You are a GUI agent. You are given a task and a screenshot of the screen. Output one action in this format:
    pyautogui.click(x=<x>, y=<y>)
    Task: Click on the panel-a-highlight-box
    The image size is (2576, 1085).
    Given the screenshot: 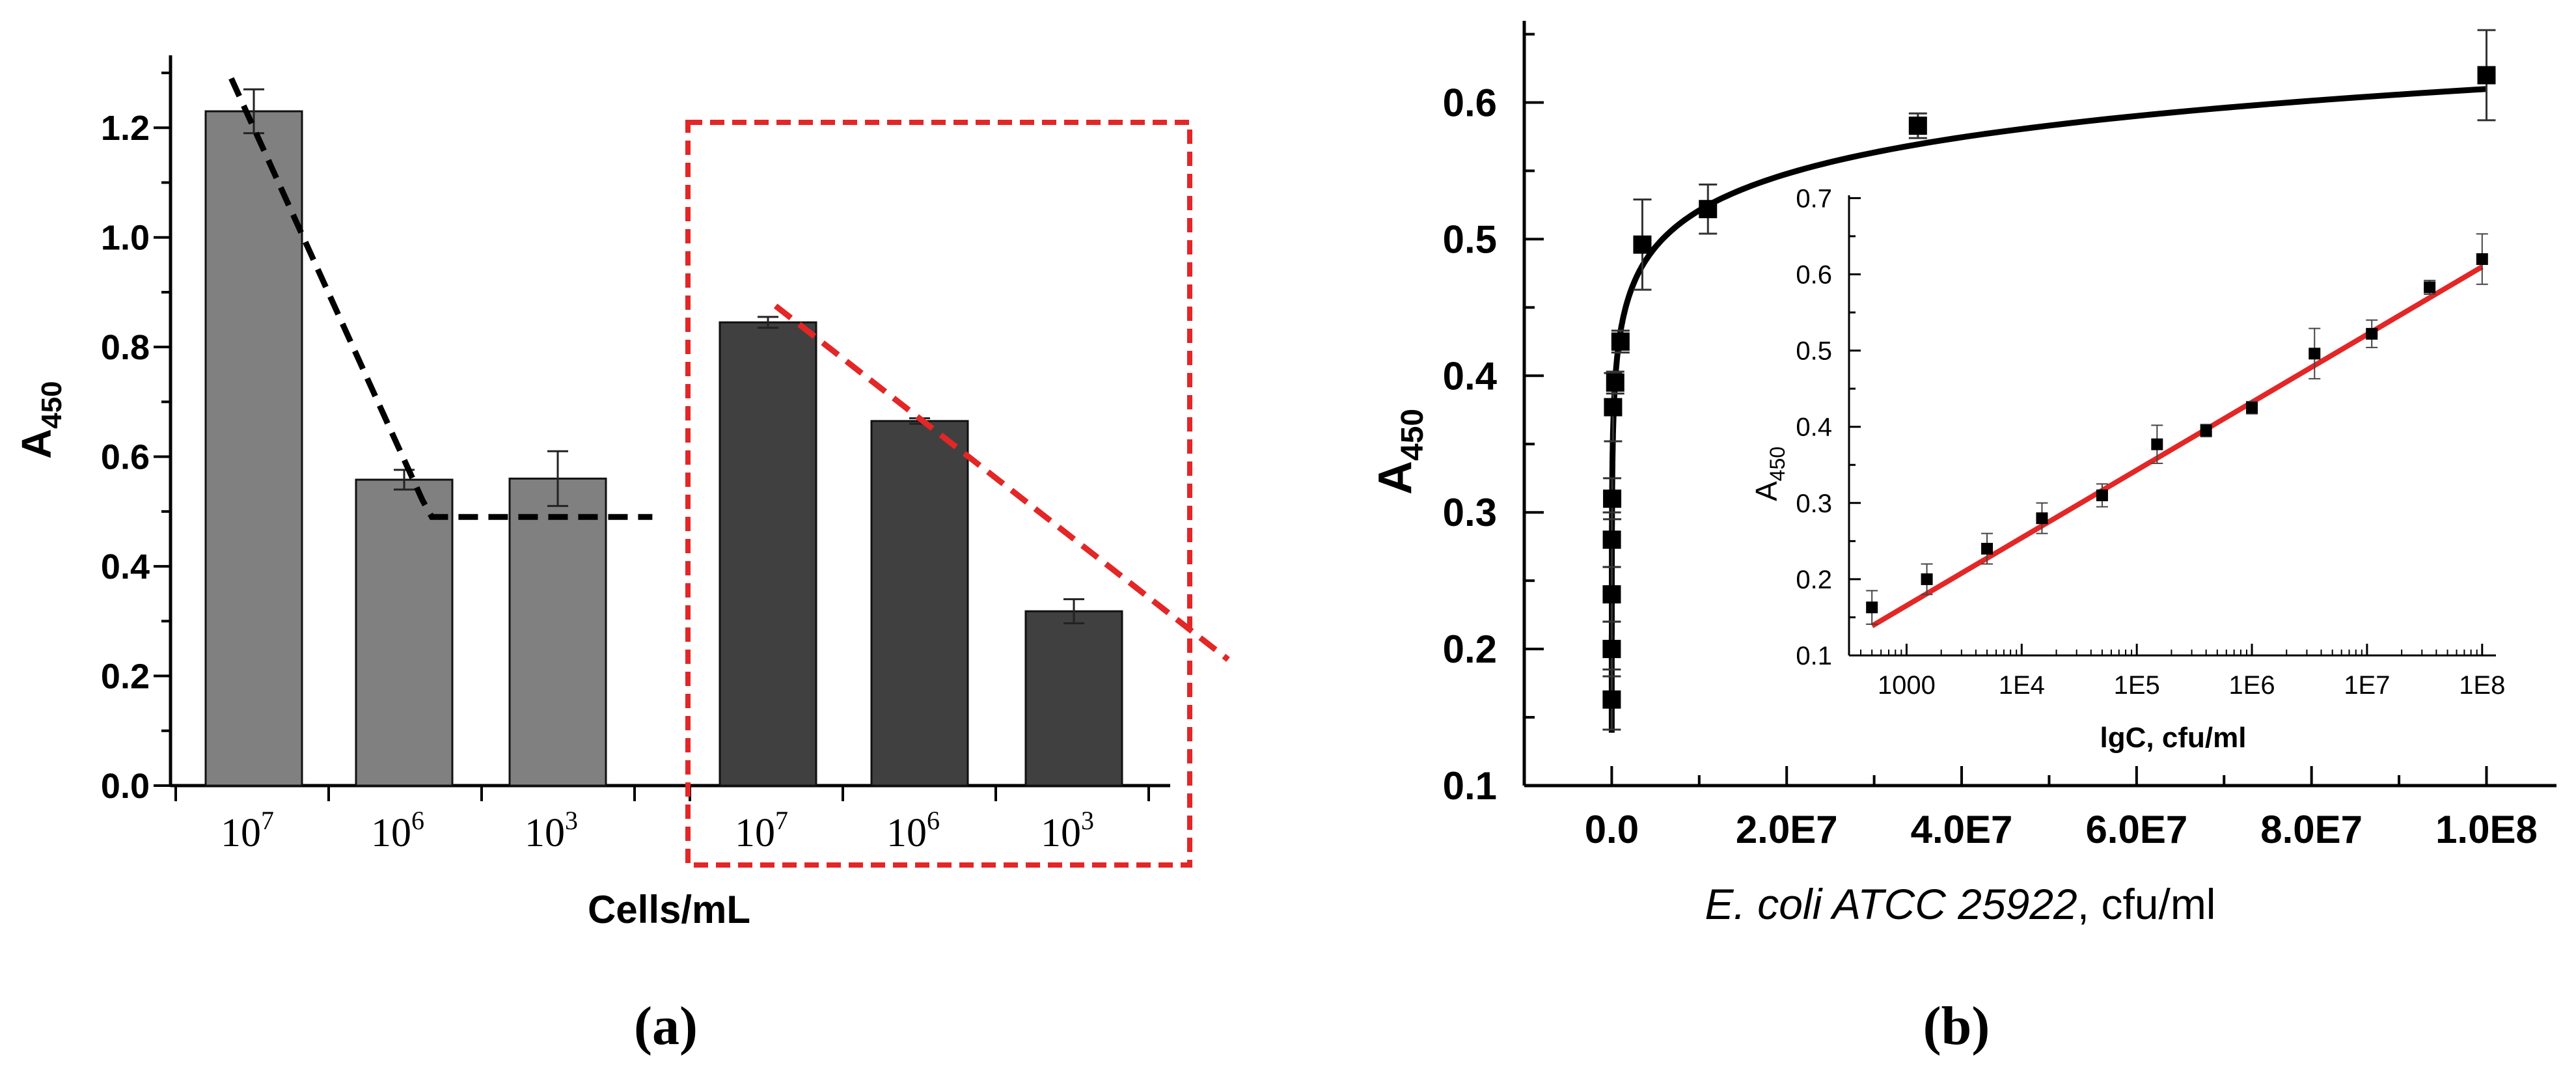 What is the action you would take?
    pyautogui.click(x=939, y=494)
    